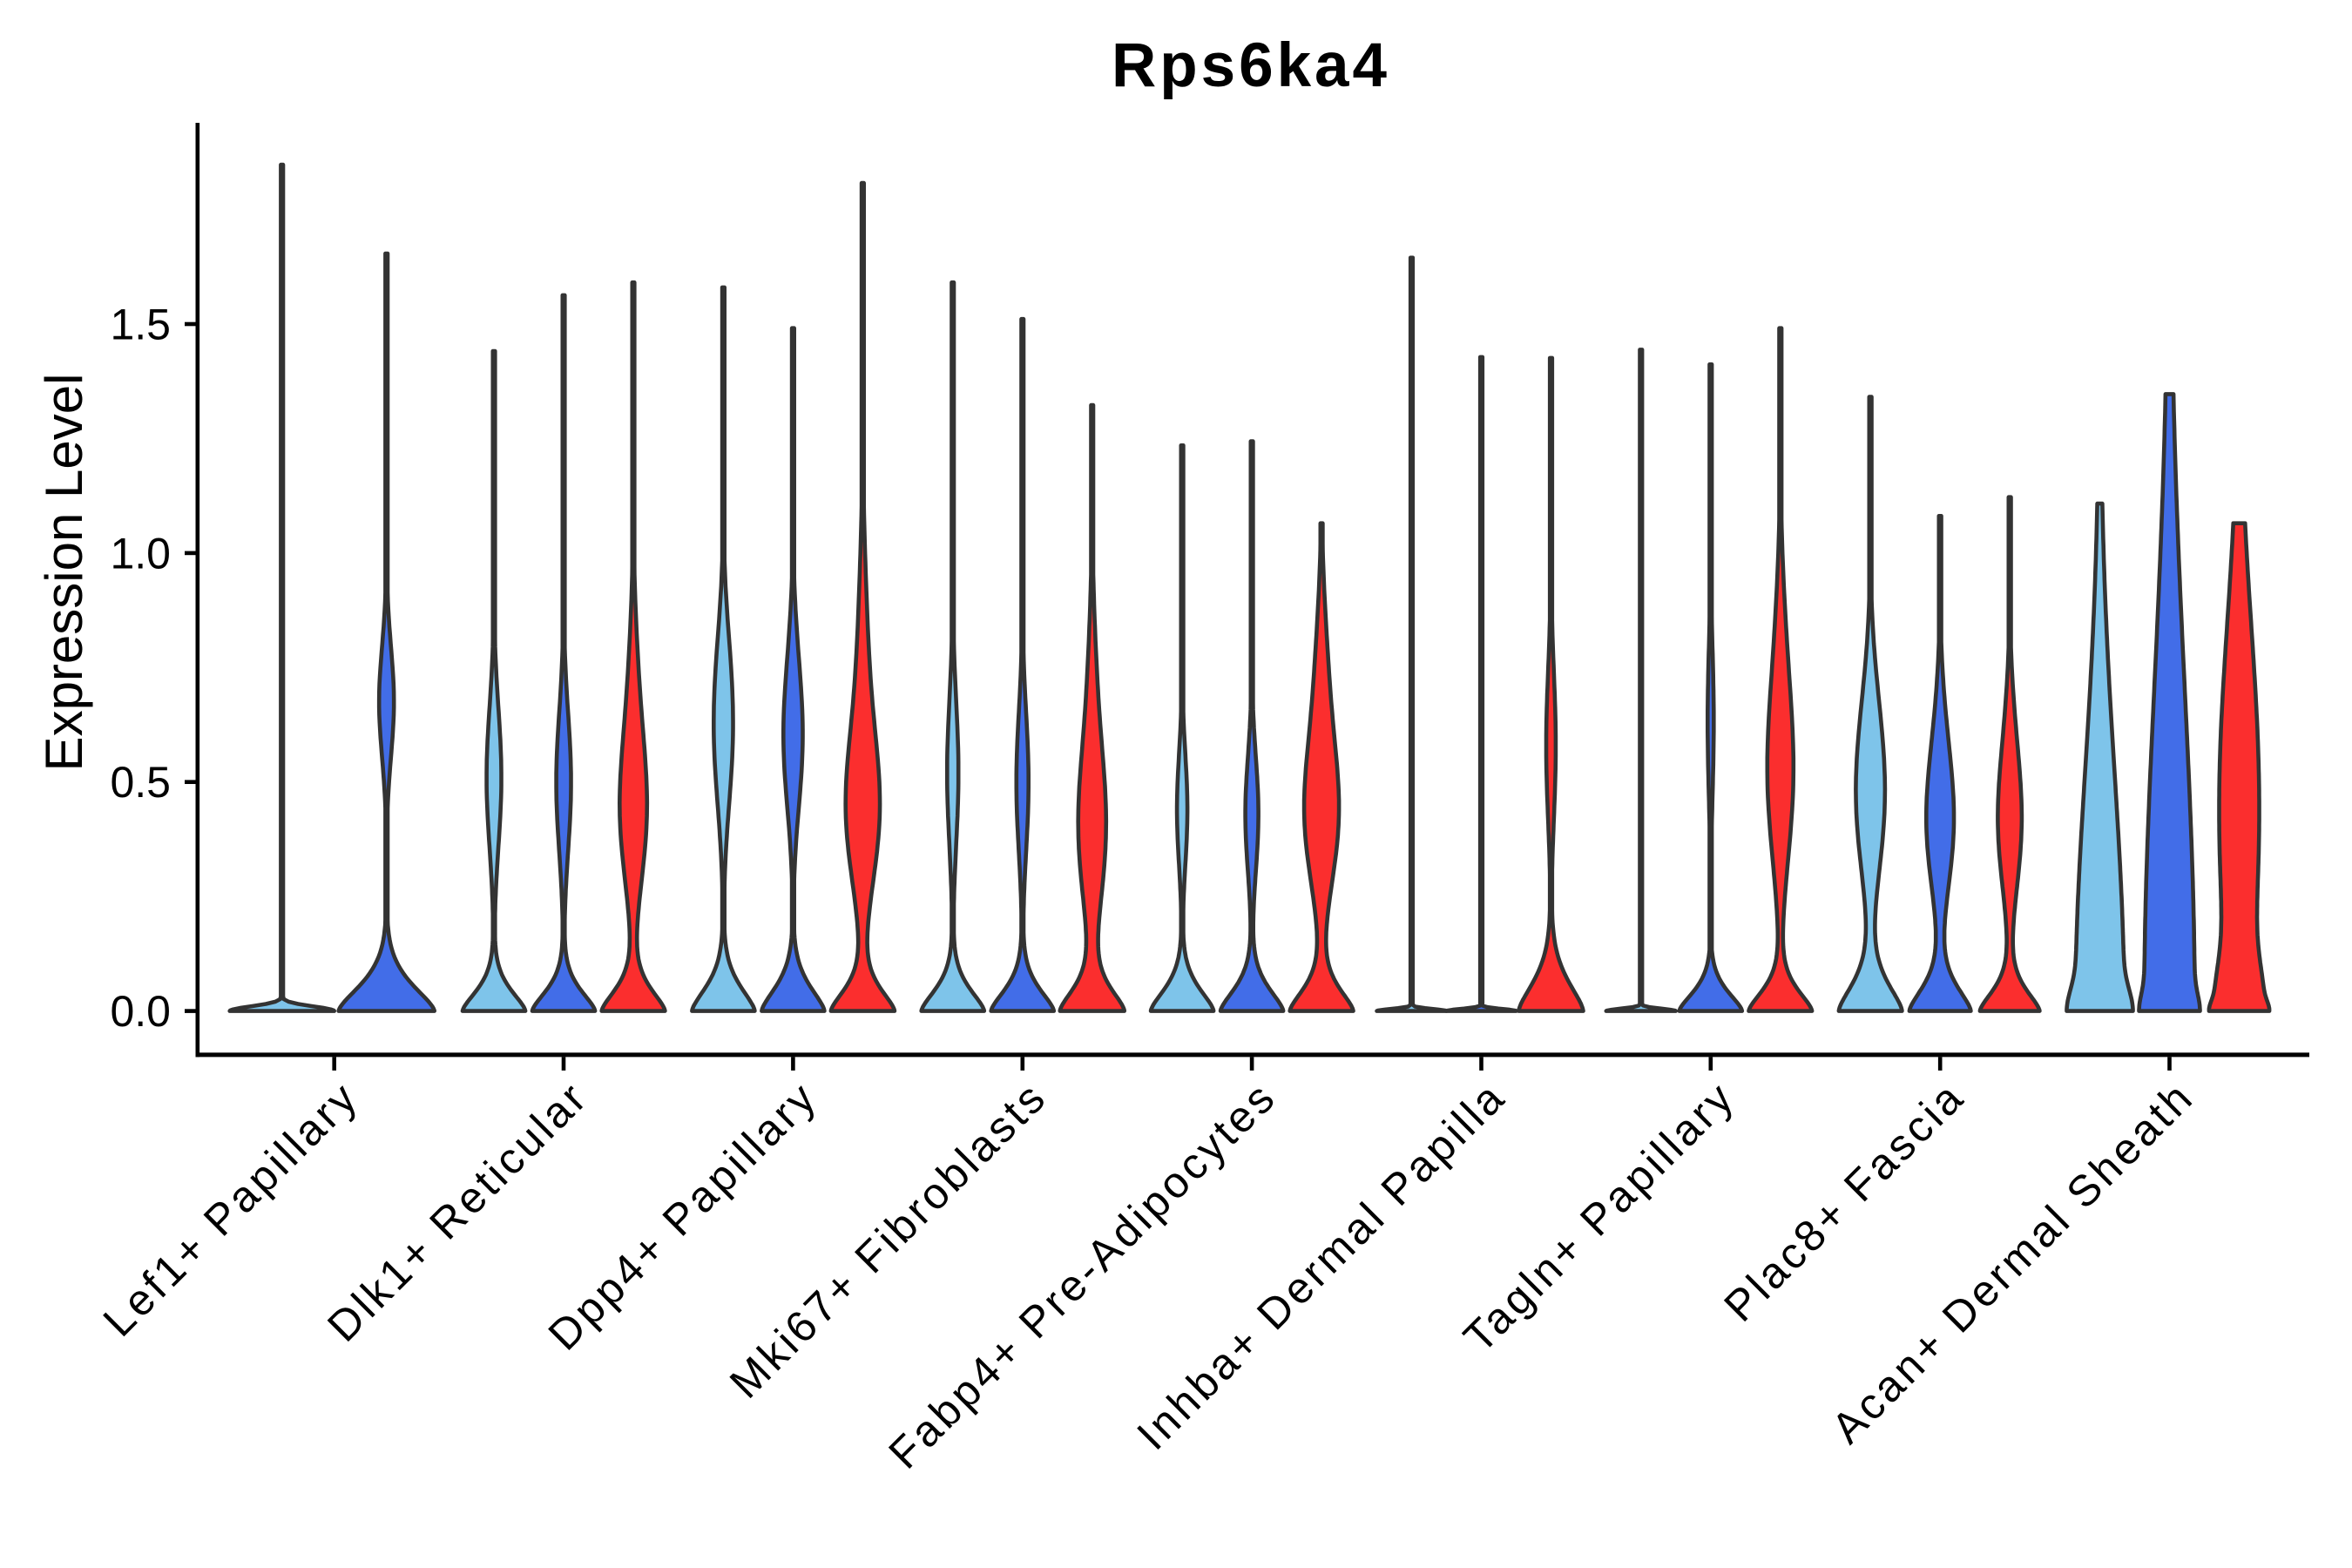 The width and height of the screenshot is (2352, 1568). What do you see at coordinates (1251, 66) in the screenshot?
I see `svg-text: Rps6ka4` at bounding box center [1251, 66].